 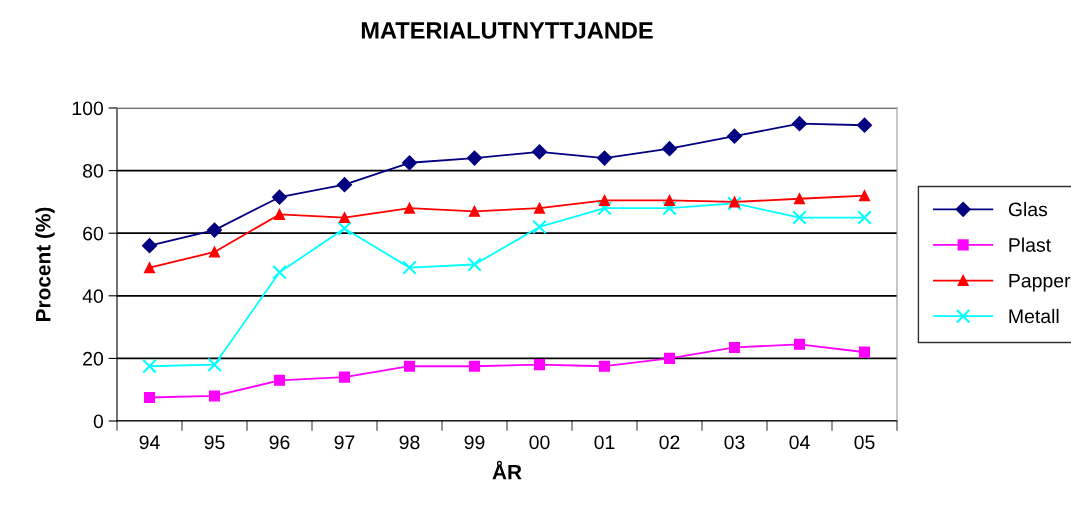 I want to click on y-tick-label: 40, so click(x=93, y=296).